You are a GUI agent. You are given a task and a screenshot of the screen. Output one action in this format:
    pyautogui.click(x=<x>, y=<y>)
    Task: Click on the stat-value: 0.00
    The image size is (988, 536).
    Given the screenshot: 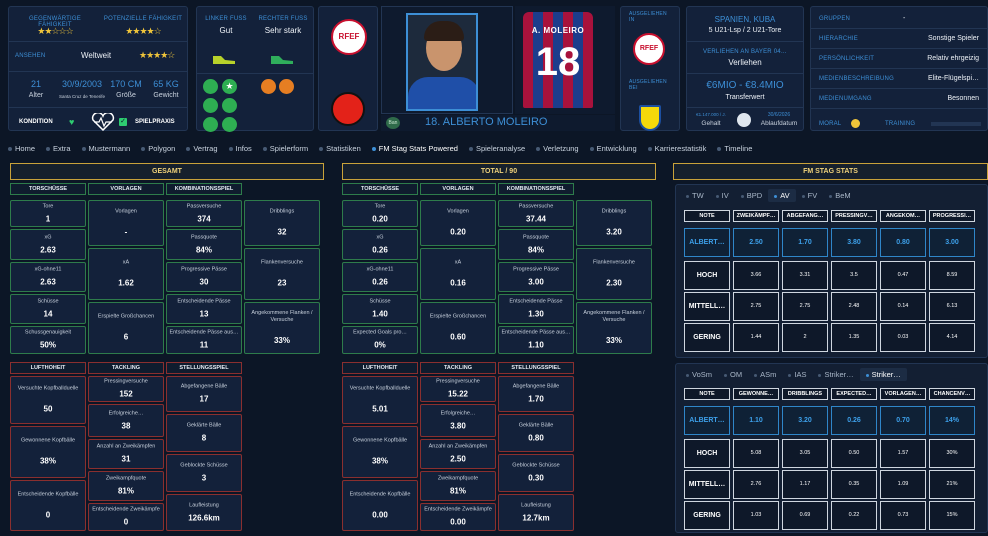 What is the action you would take?
    pyautogui.click(x=380, y=514)
    